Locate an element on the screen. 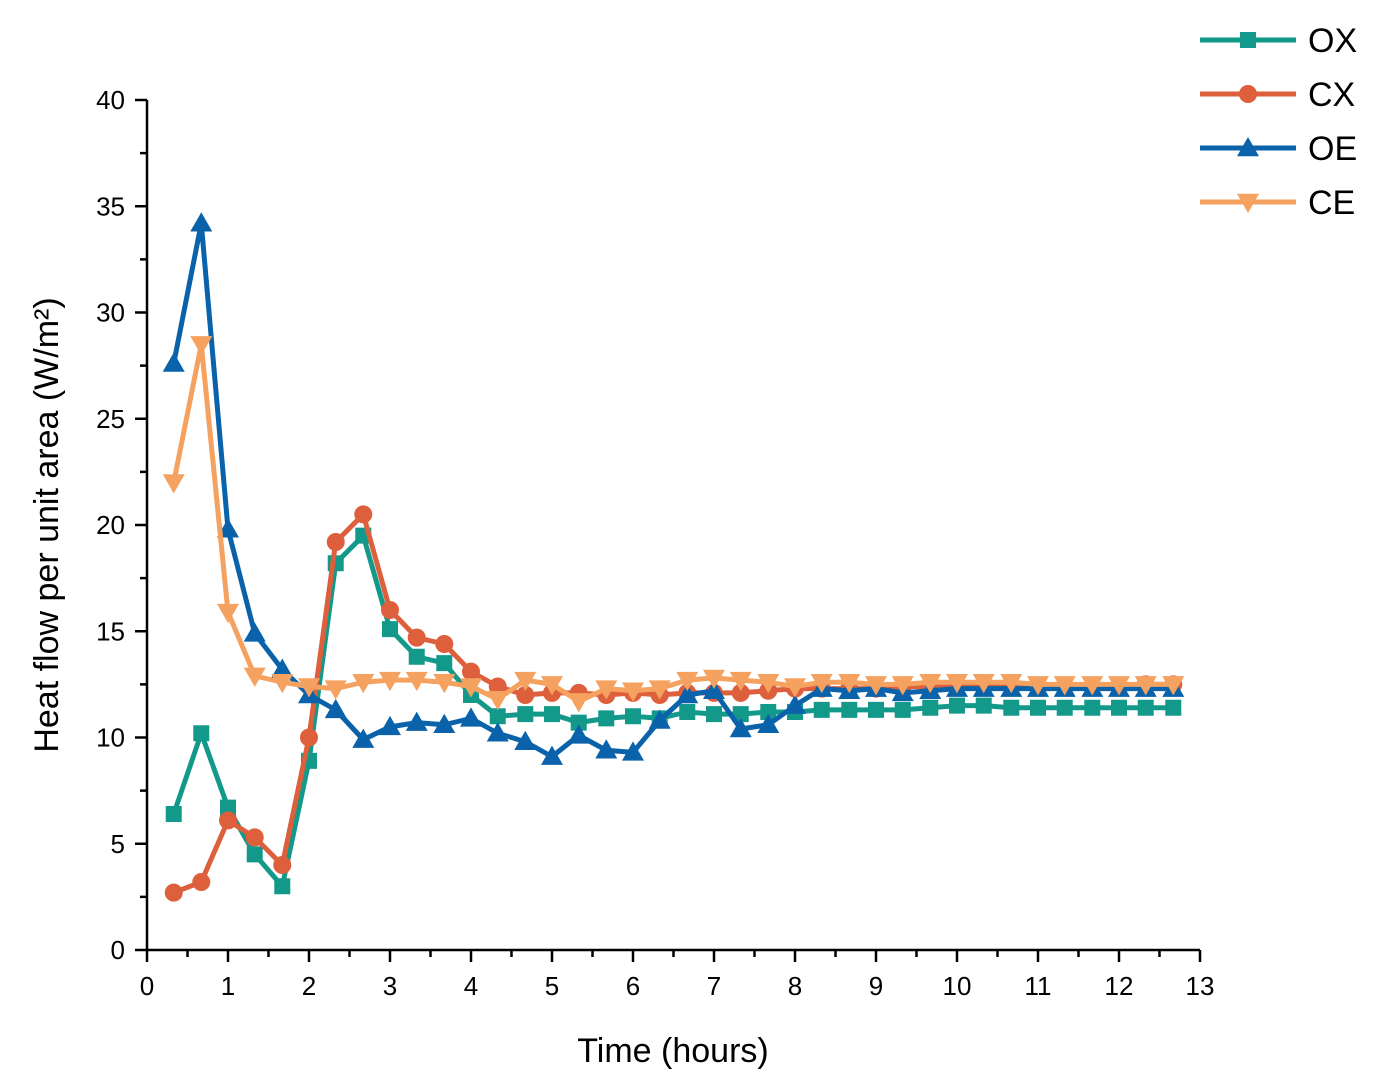  legend-entry-cx: CX is located at coordinates (1277, 95).